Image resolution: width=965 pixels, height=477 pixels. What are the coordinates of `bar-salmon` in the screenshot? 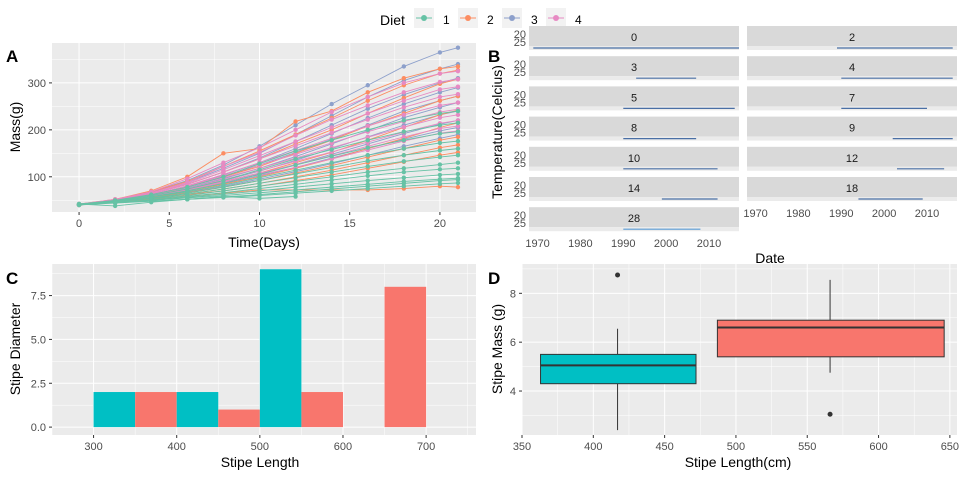 It's located at (239, 418).